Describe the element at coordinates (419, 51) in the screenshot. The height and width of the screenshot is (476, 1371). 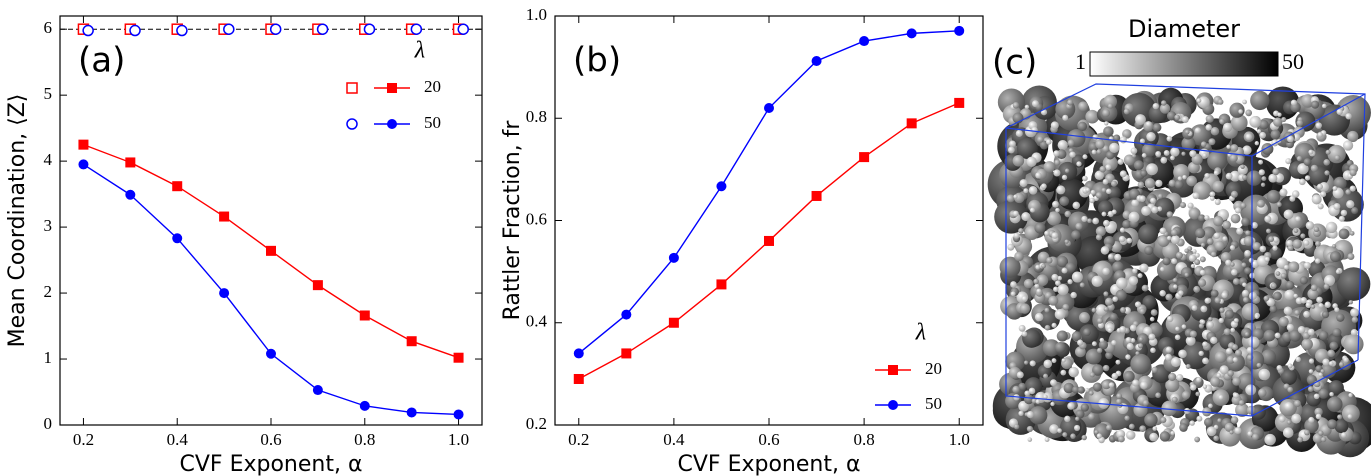
I see `legend-title: λ` at that location.